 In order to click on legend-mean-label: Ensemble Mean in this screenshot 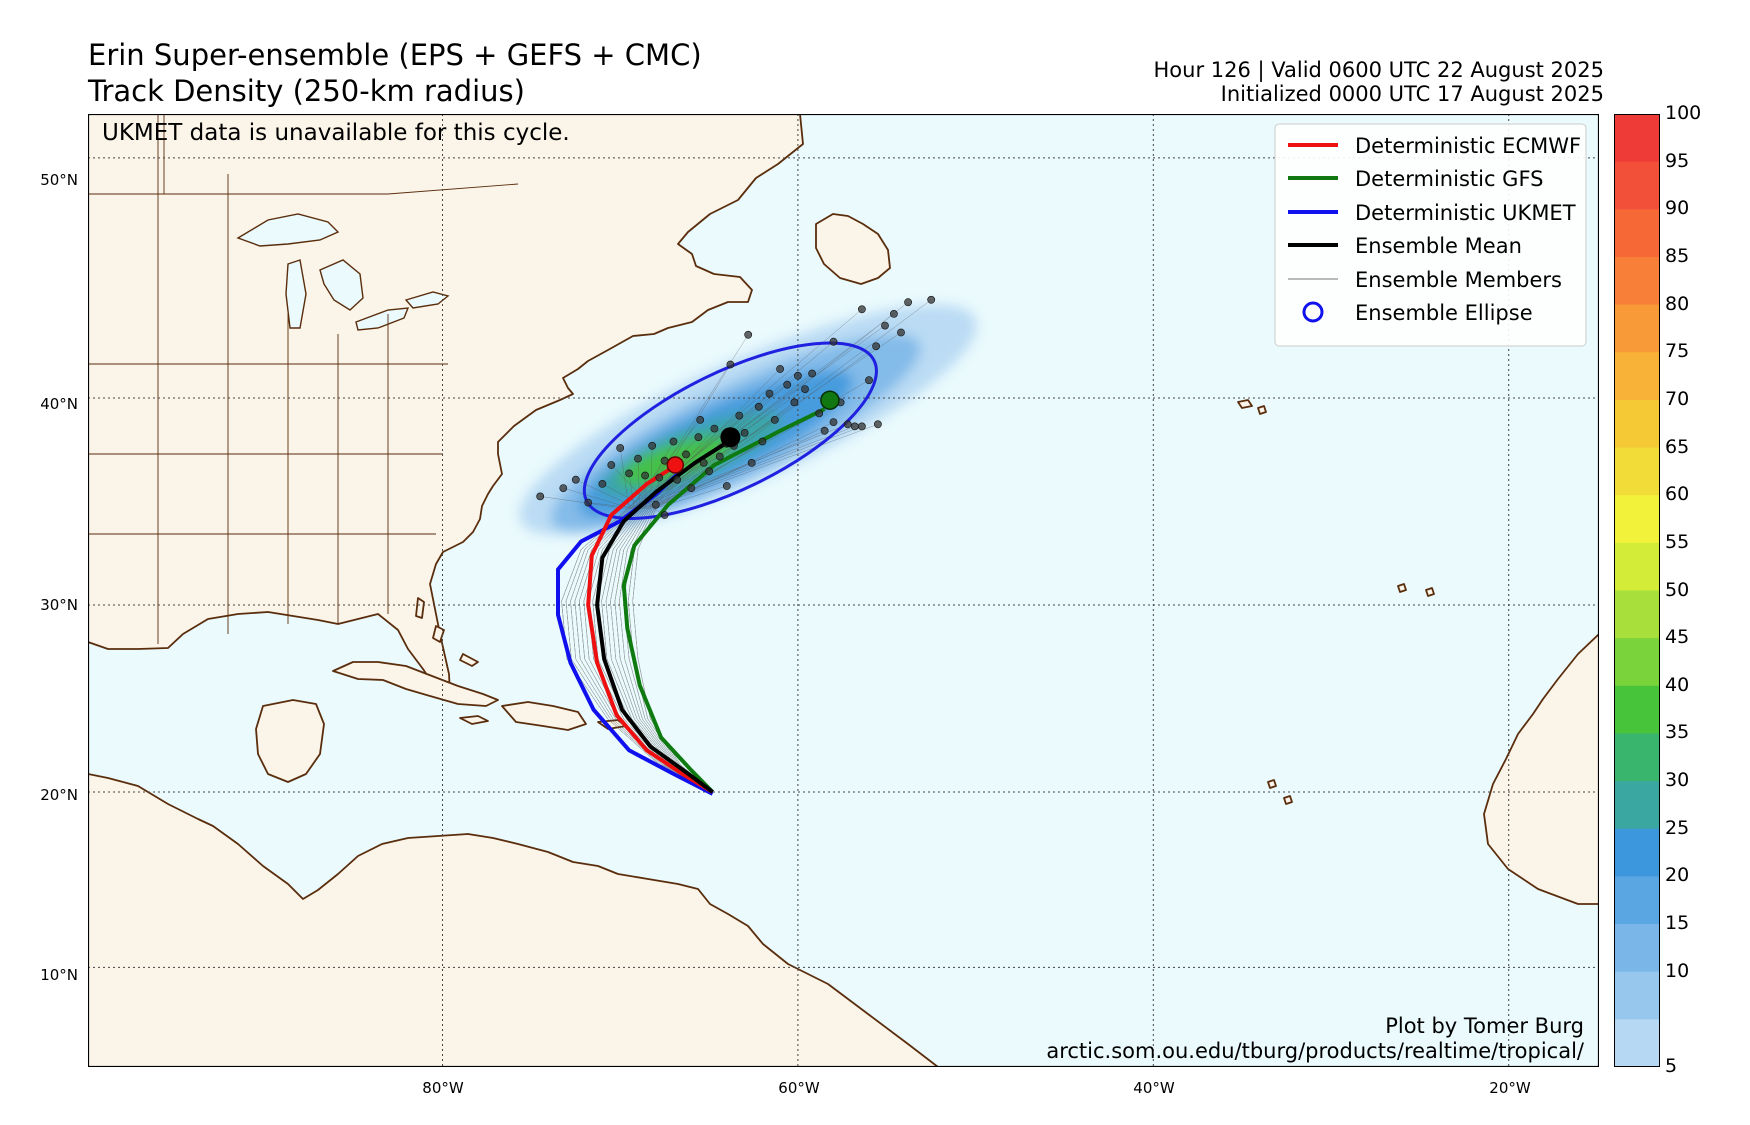, I will do `click(1438, 246)`.